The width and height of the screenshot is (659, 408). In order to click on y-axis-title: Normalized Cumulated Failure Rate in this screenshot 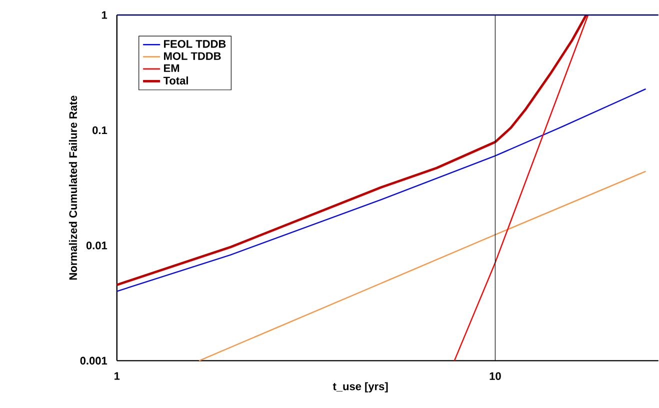, I will do `click(73, 188)`.